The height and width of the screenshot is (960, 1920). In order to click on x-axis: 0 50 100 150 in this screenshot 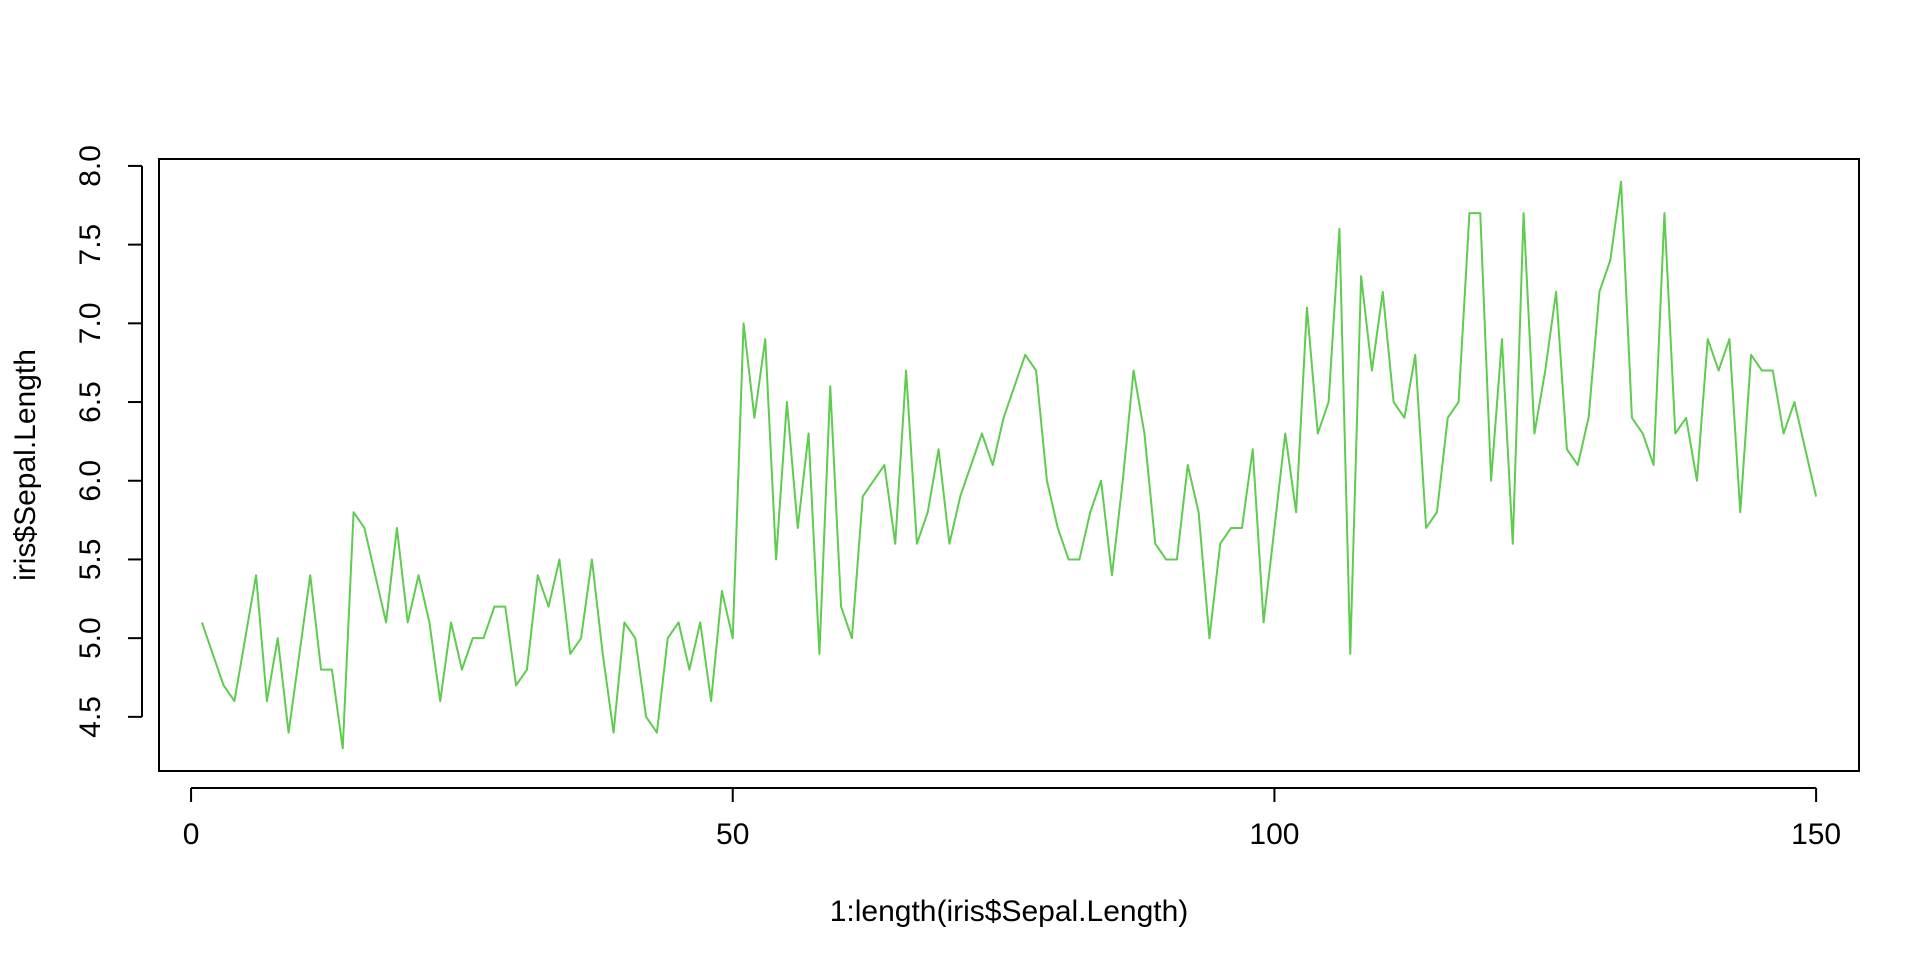, I will do `click(1012, 819)`.